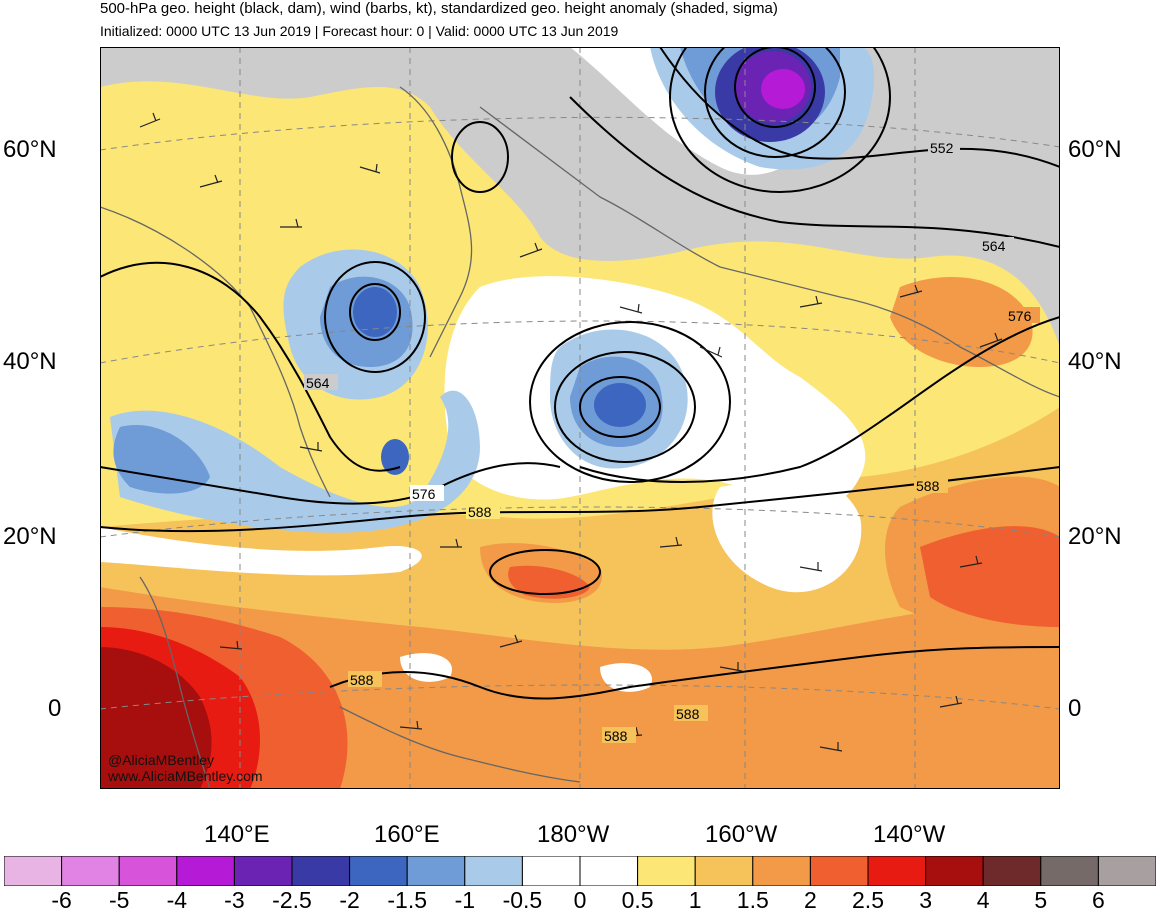 This screenshot has width=1160, height=913. What do you see at coordinates (465, 900) in the screenshot?
I see `colorbar-tick-label: -1` at bounding box center [465, 900].